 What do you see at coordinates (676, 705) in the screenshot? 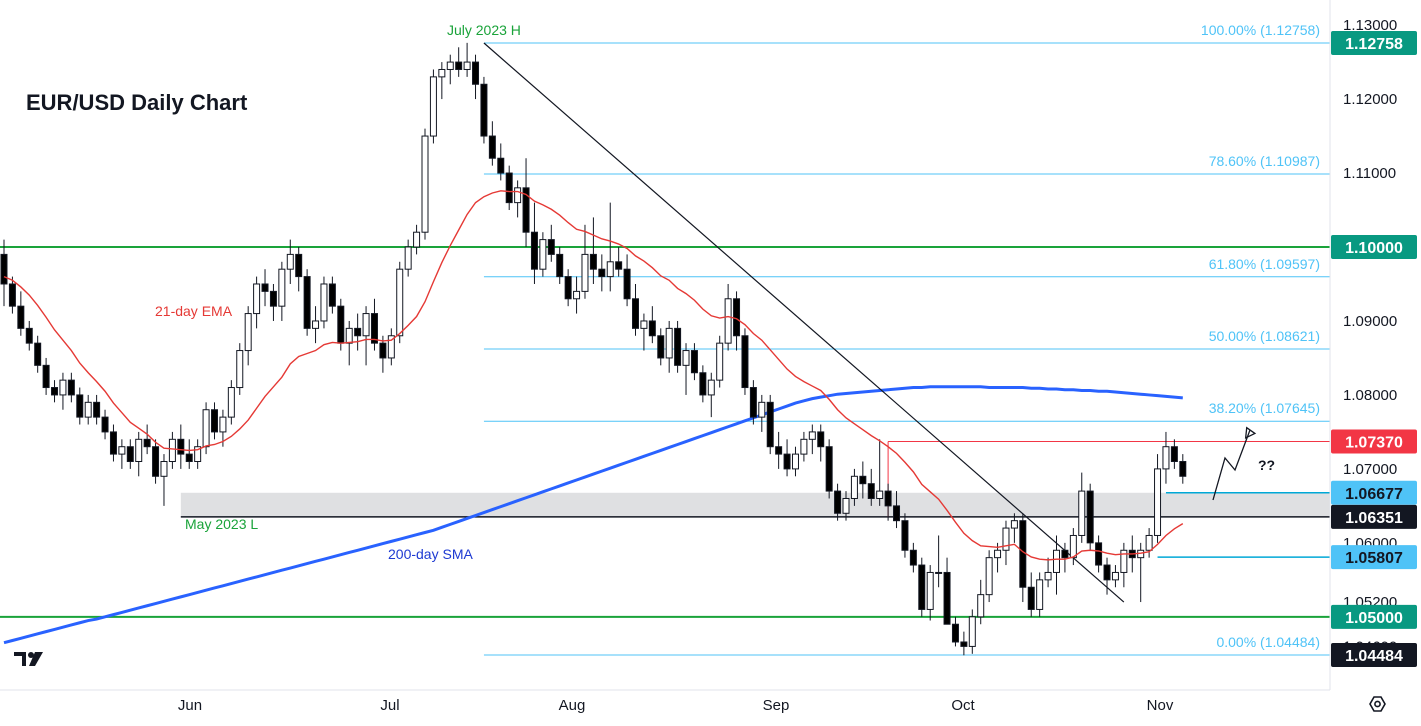
I see `time-axis: Jun Jul Aug Sep Oct Nov` at bounding box center [676, 705].